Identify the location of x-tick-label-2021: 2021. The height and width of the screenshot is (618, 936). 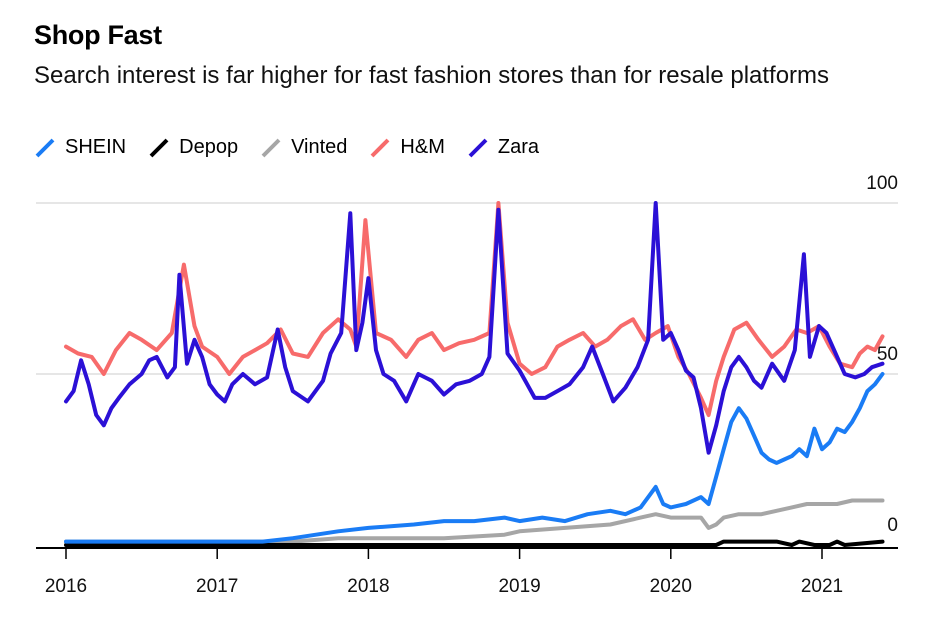
(822, 586).